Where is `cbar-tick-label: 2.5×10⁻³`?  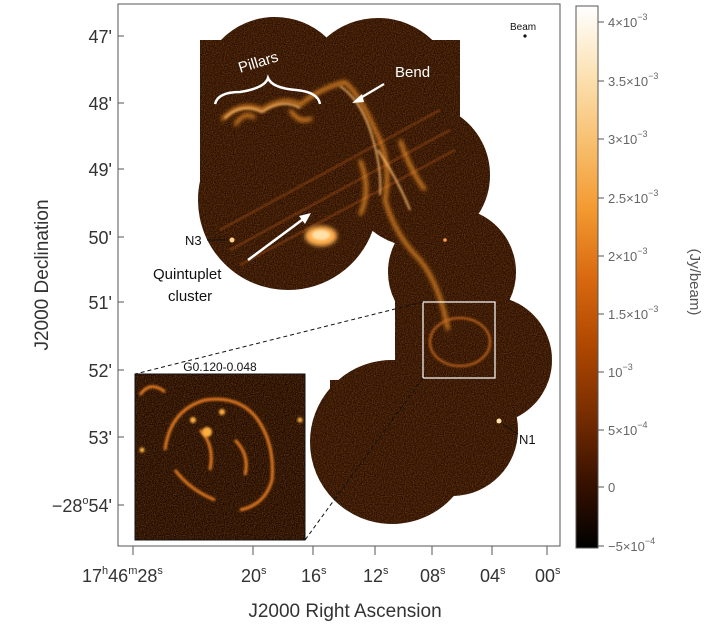 cbar-tick-label: 2.5×10⁻³ is located at coordinates (633, 197).